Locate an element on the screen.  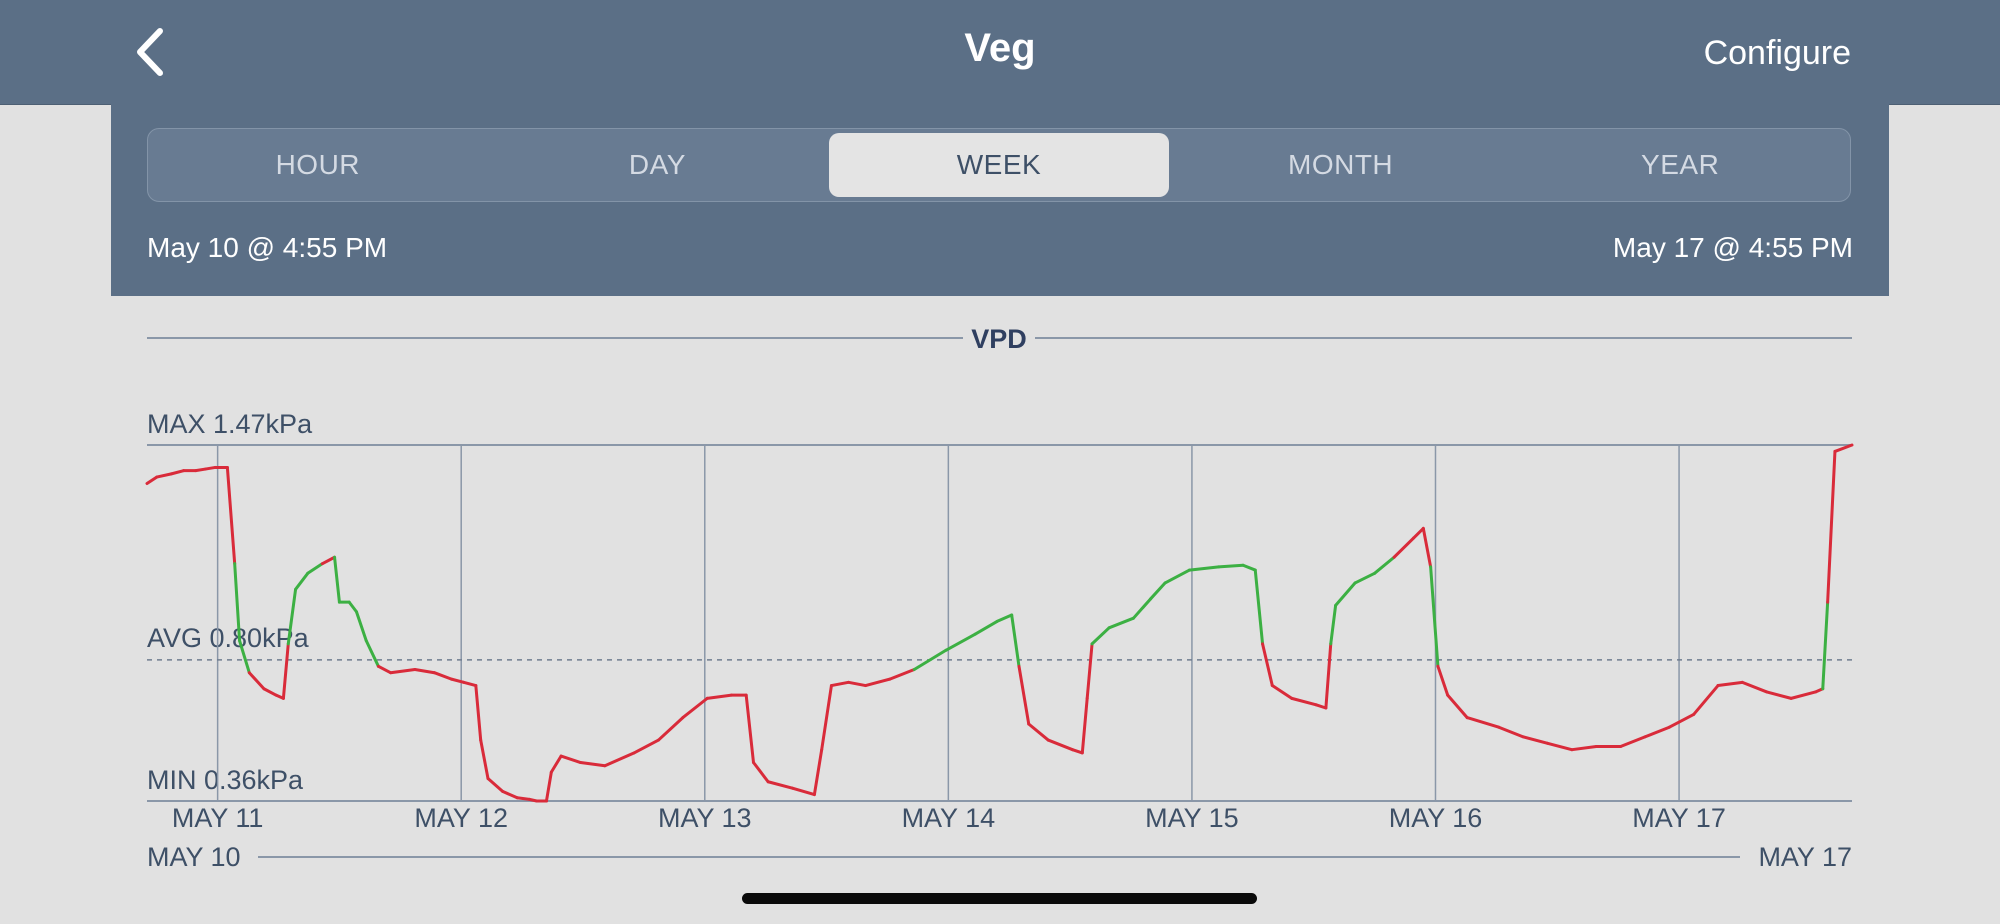
x-tick-label: MAY 15 is located at coordinates (1192, 818).